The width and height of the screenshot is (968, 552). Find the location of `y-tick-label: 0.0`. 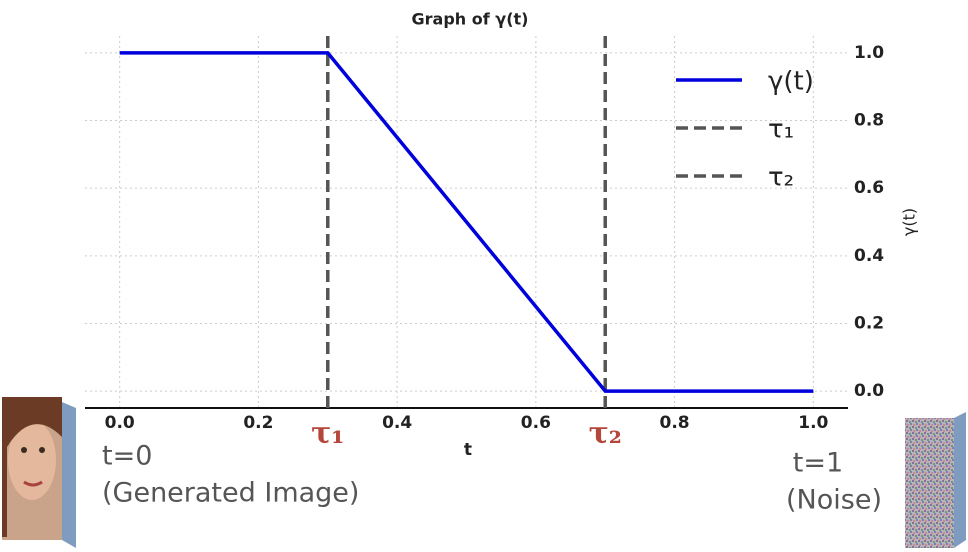

y-tick-label: 0.0 is located at coordinates (869, 391).